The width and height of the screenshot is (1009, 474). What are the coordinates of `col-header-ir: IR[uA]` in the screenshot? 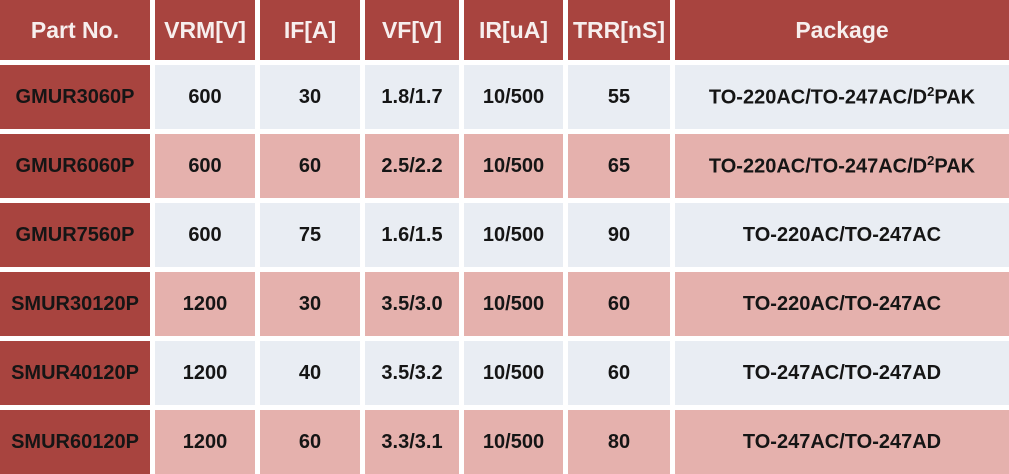 It's located at (513, 30).